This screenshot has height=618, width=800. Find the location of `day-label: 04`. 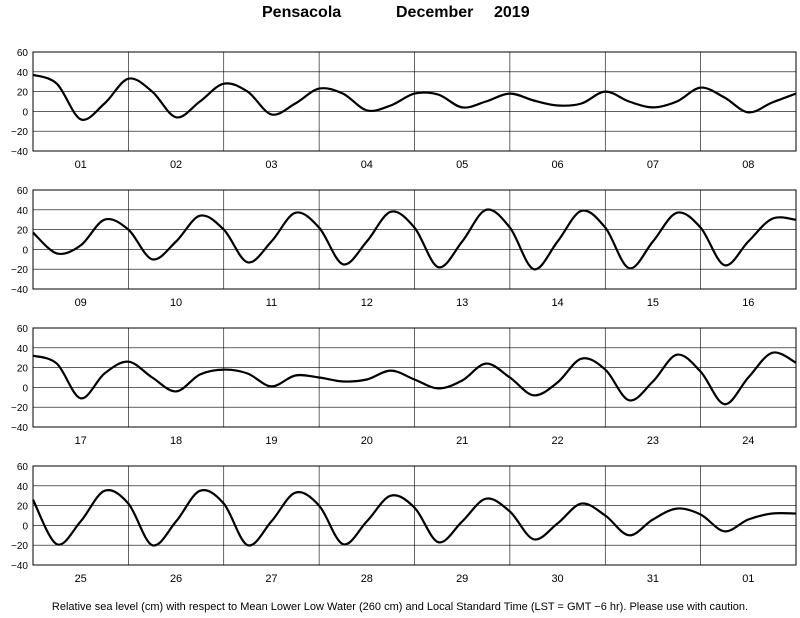

day-label: 04 is located at coordinates (367, 165).